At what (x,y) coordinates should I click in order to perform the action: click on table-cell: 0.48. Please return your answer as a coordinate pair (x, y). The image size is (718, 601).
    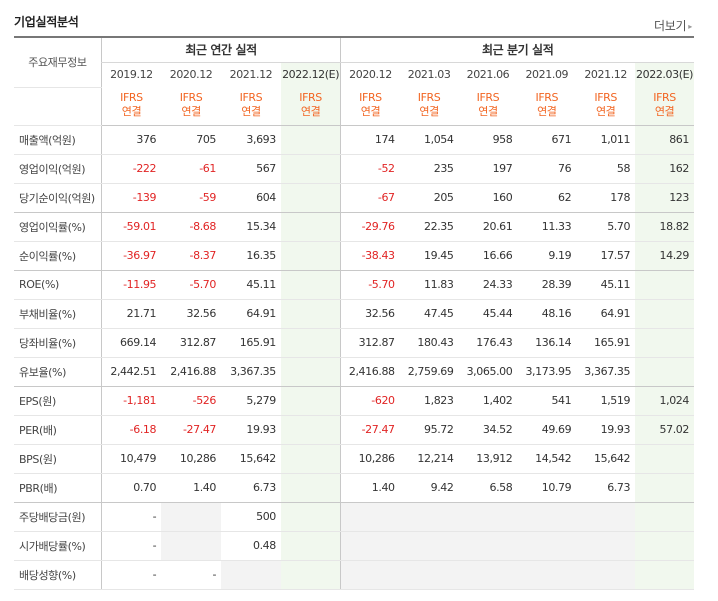
    Looking at the image, I should click on (251, 546).